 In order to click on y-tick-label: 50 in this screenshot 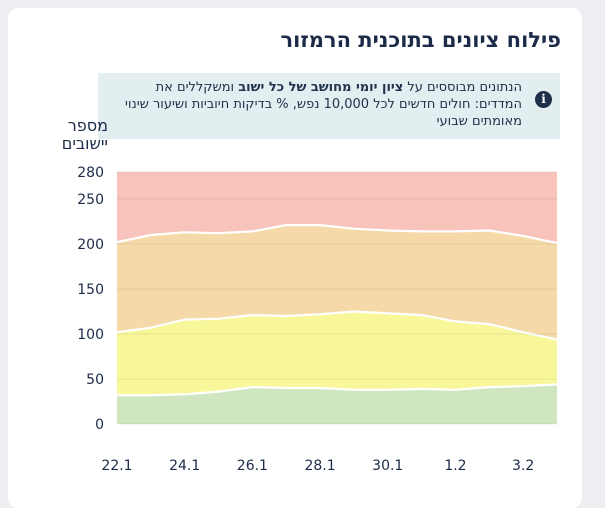, I will do `click(95, 380)`.